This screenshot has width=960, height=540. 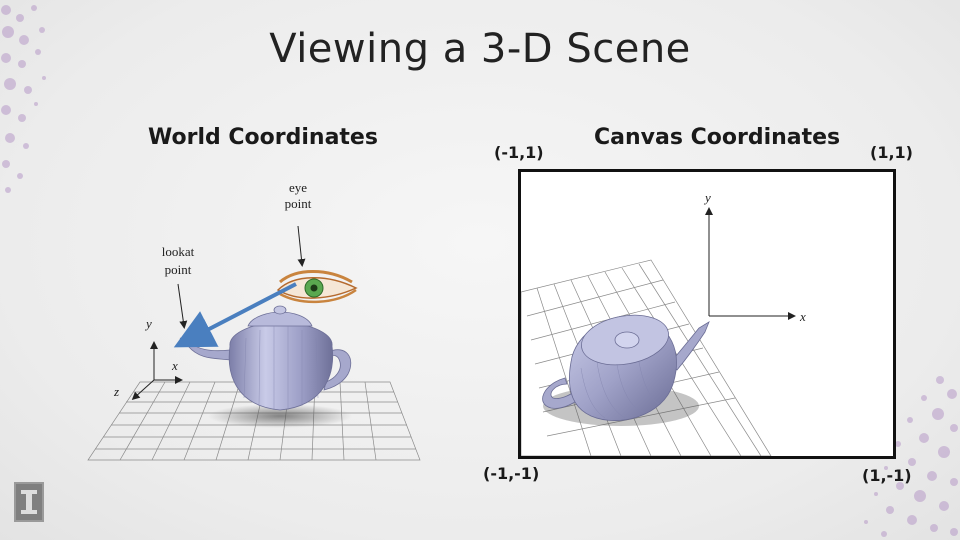 I want to click on world-axis-z-label: z, so click(x=116, y=391).